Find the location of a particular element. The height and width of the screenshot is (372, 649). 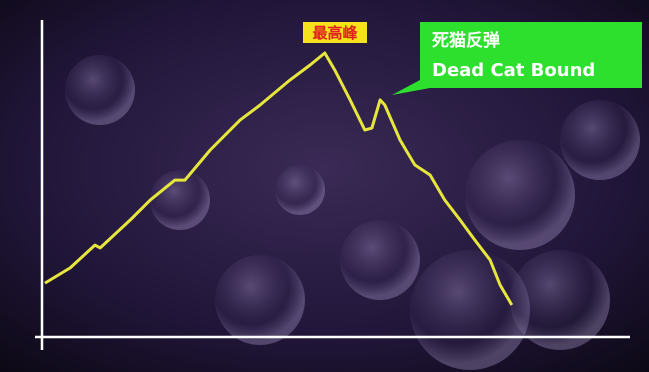

peak-label: 最高峰 is located at coordinates (335, 33).